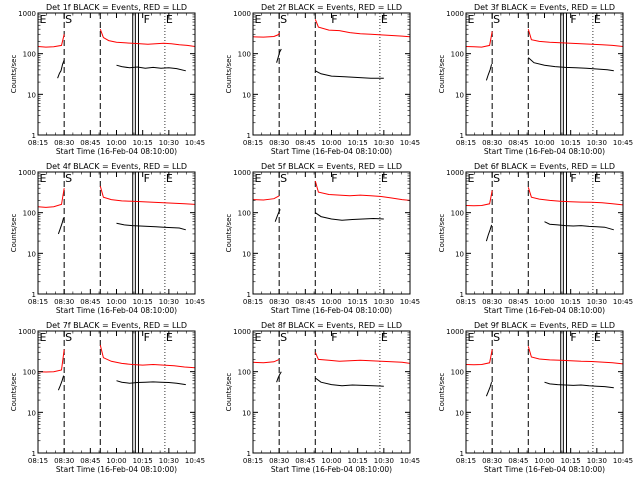 The height and width of the screenshot is (484, 640). Describe the element at coordinates (116, 7) in the screenshot. I see `panel-title: Det 1f BLACK = Events, RED = LLD` at that location.